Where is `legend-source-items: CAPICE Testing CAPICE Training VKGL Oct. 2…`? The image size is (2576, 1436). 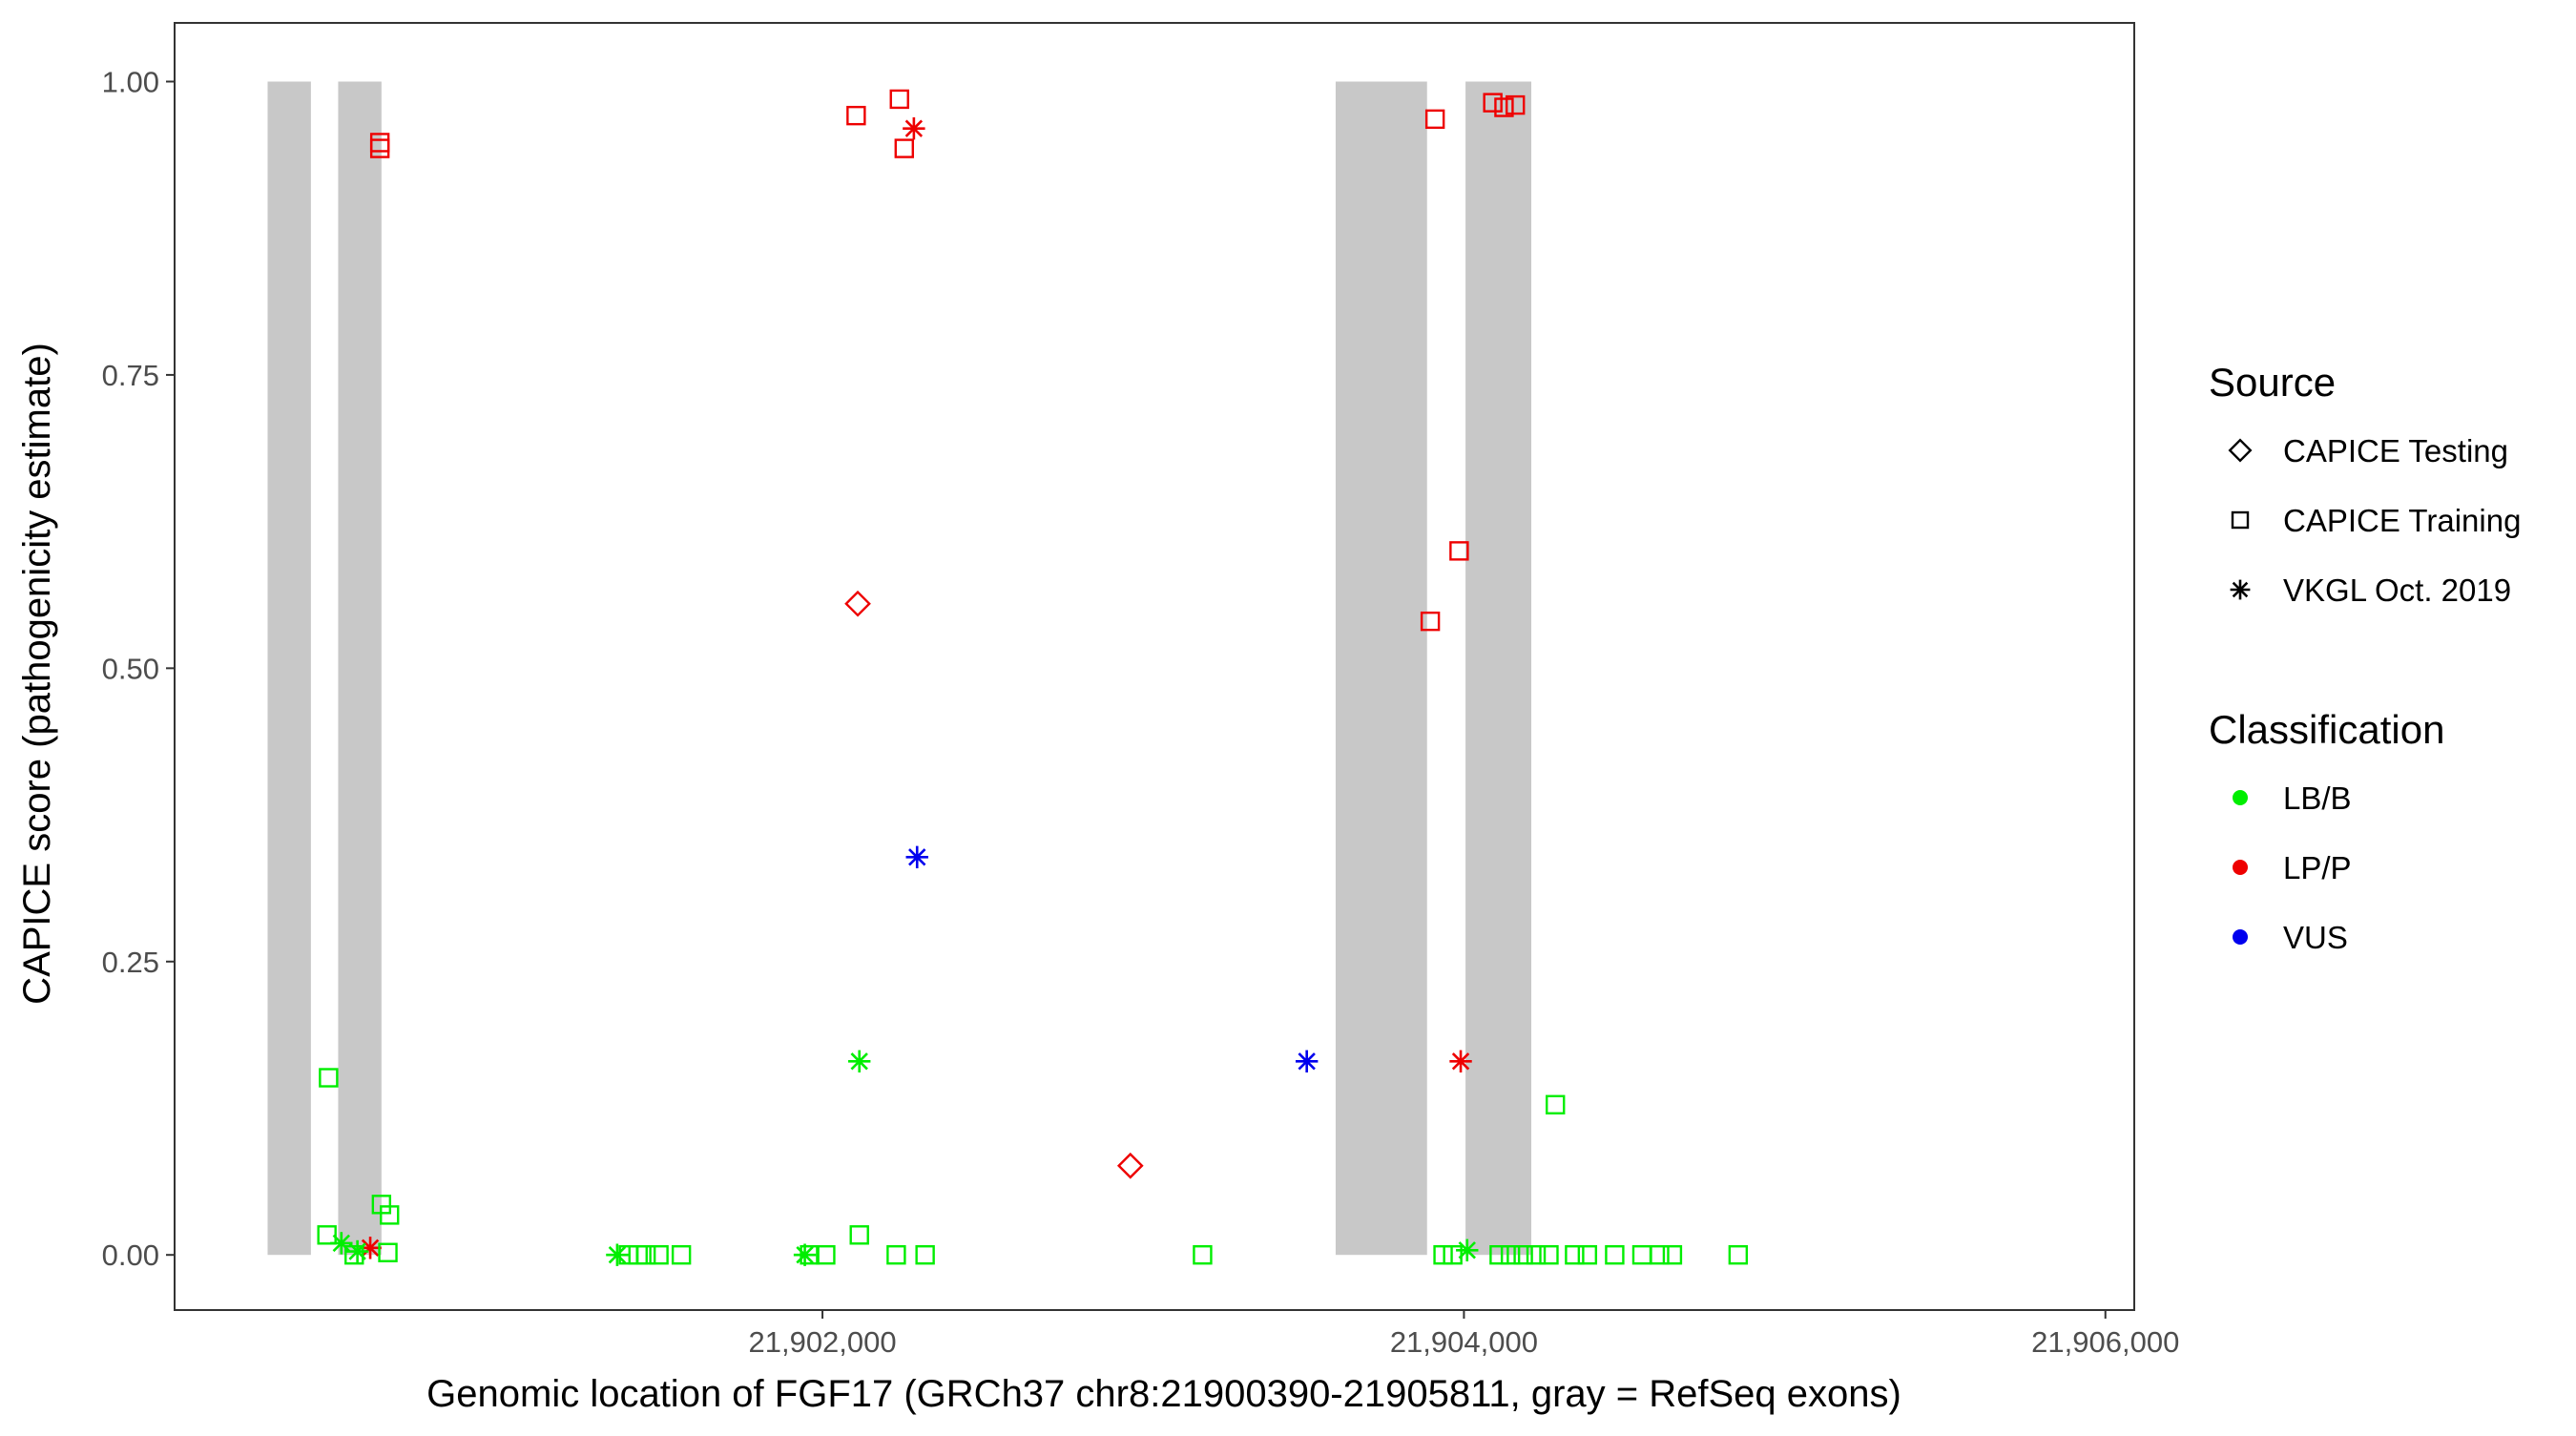 legend-source-items: CAPICE Testing CAPICE Training VKGL Oct. 2… is located at coordinates (2374, 520).